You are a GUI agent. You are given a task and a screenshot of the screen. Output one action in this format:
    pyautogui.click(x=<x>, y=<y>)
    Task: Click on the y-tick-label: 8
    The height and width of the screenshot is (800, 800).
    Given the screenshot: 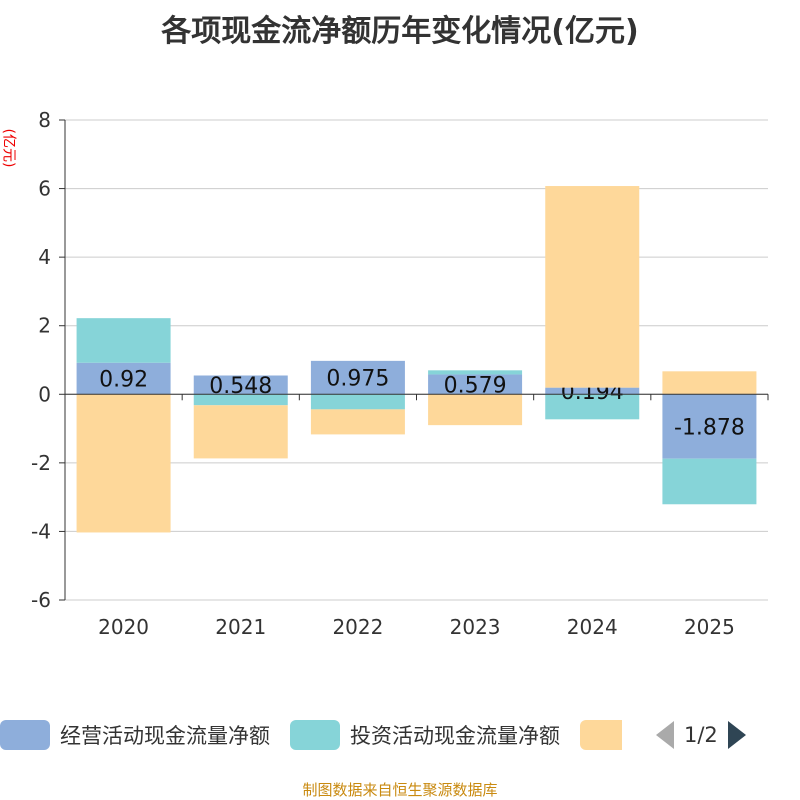 What is the action you would take?
    pyautogui.click(x=44, y=120)
    